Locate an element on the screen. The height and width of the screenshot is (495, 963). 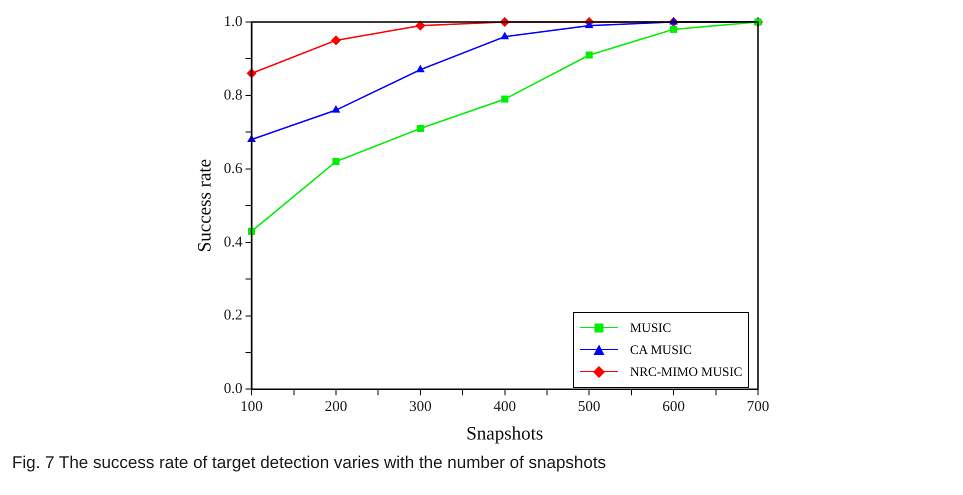
y-tick-label: 0.8 is located at coordinates (233, 95).